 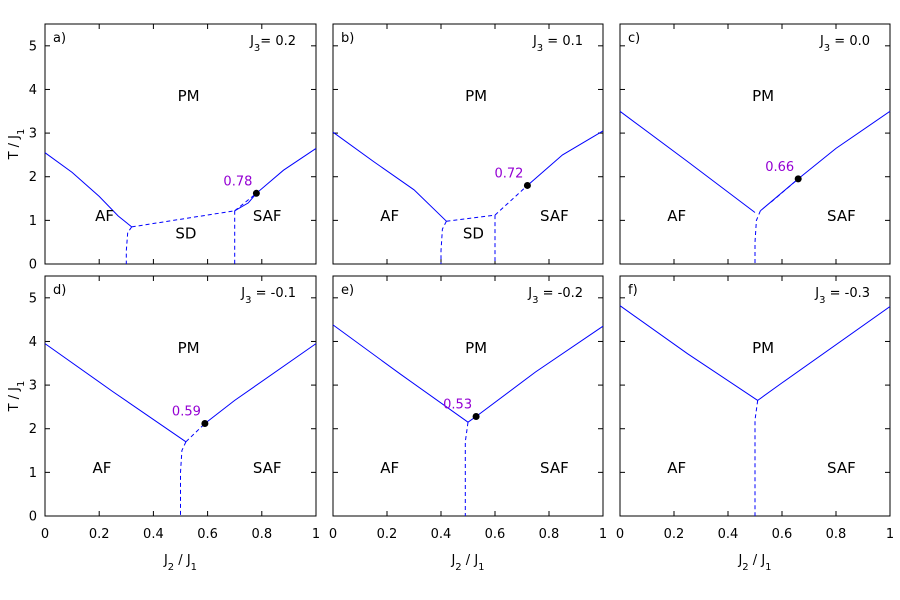 I want to click on x-axis-title-subscript: 2, so click(x=171, y=567).